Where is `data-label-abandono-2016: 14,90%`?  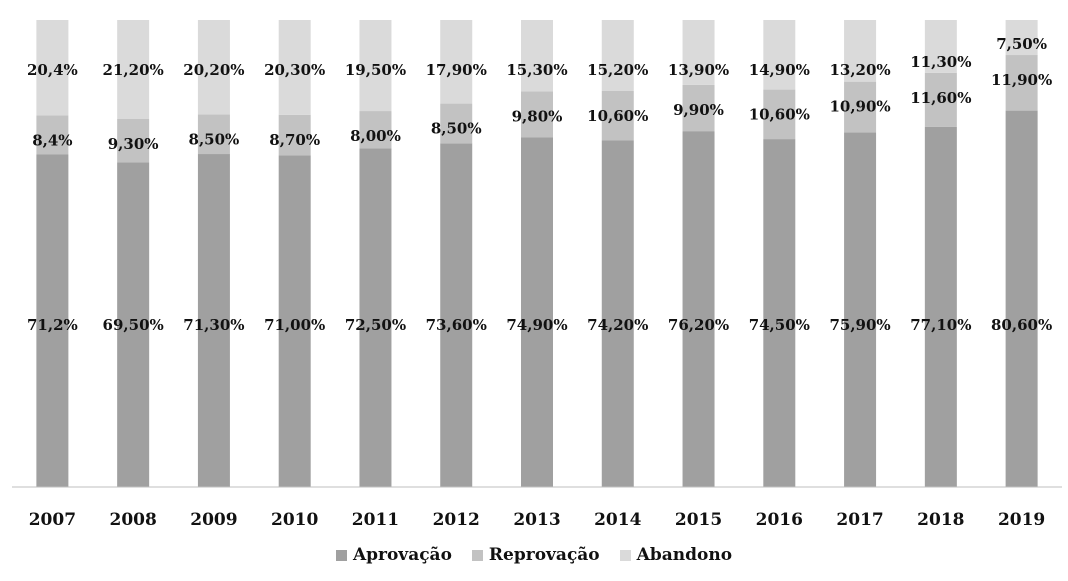 data-label-abandono-2016: 14,90% is located at coordinates (779, 70).